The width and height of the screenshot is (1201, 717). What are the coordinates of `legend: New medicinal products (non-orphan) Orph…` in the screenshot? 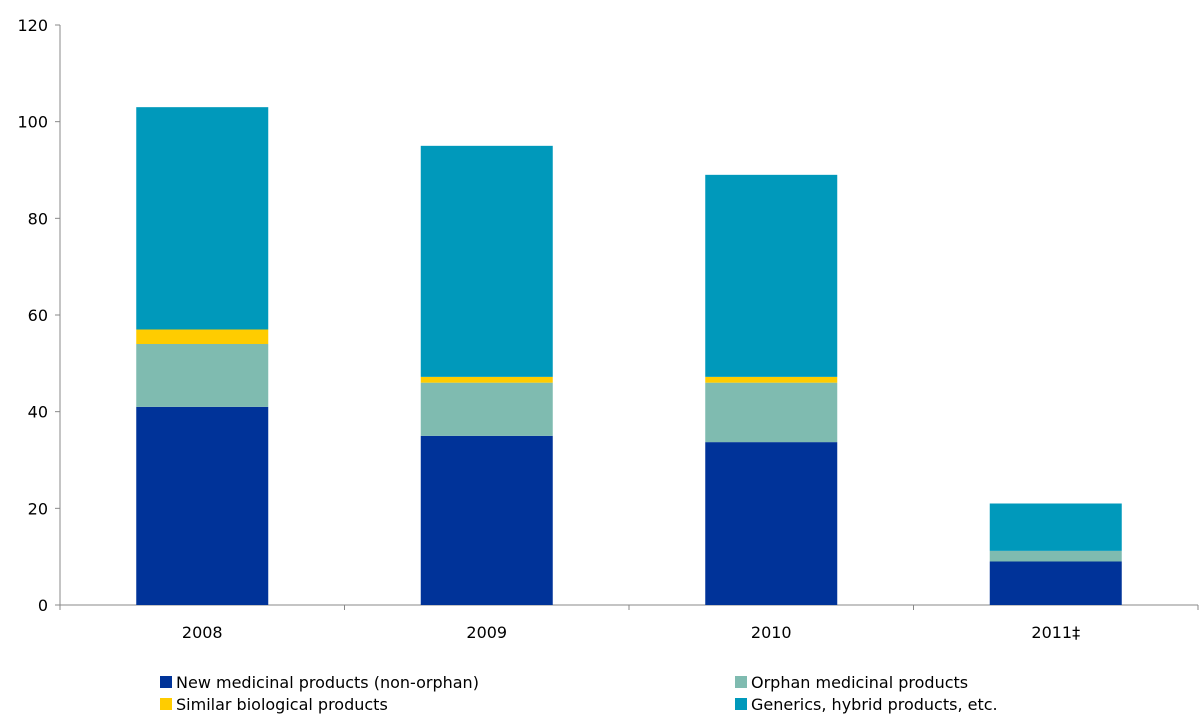 It's located at (610, 693).